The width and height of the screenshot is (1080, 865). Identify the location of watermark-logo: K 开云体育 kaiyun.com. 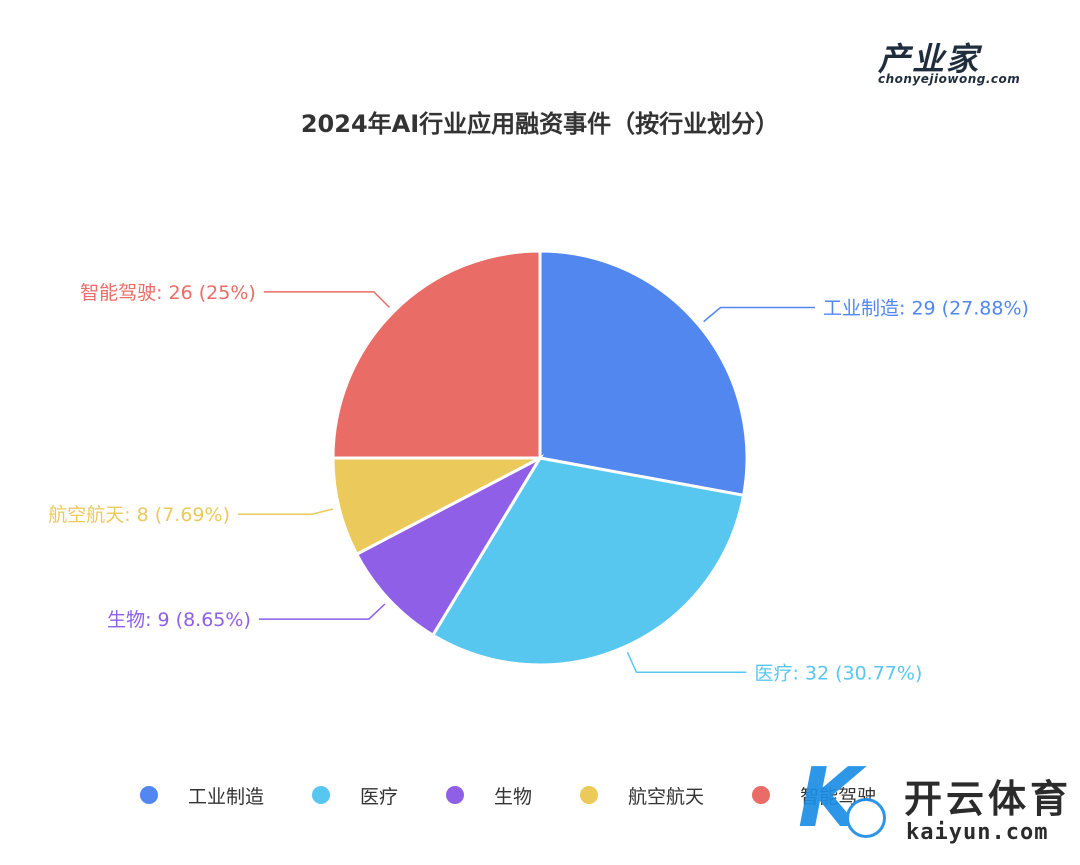
(932, 805).